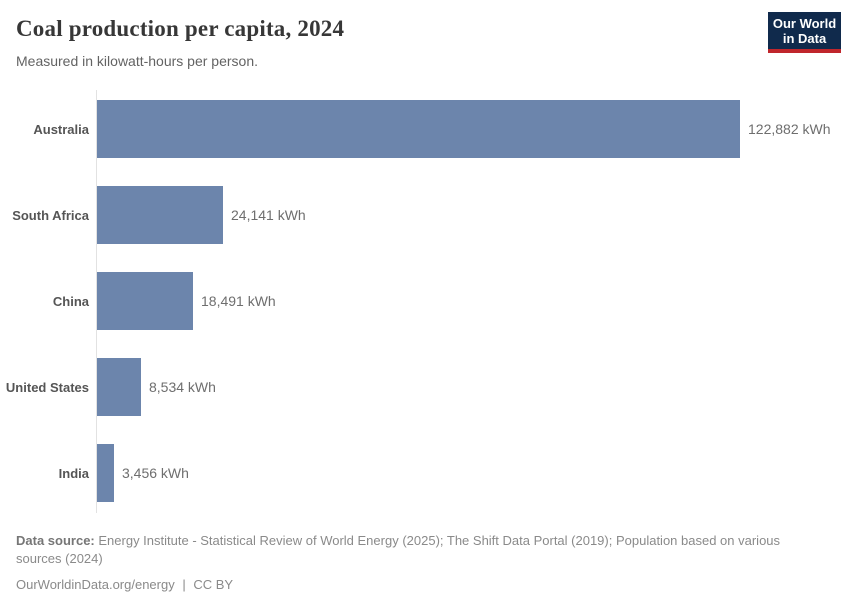 This screenshot has height=600, width=850. I want to click on chart-row: South Africa 24,141 kWh, so click(425, 215).